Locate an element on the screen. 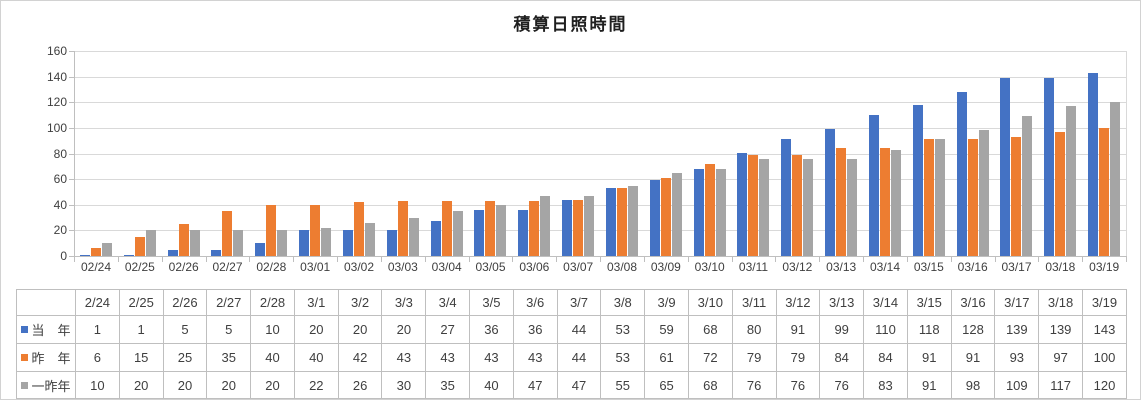  table-column-header: 3/12 is located at coordinates (798, 302).